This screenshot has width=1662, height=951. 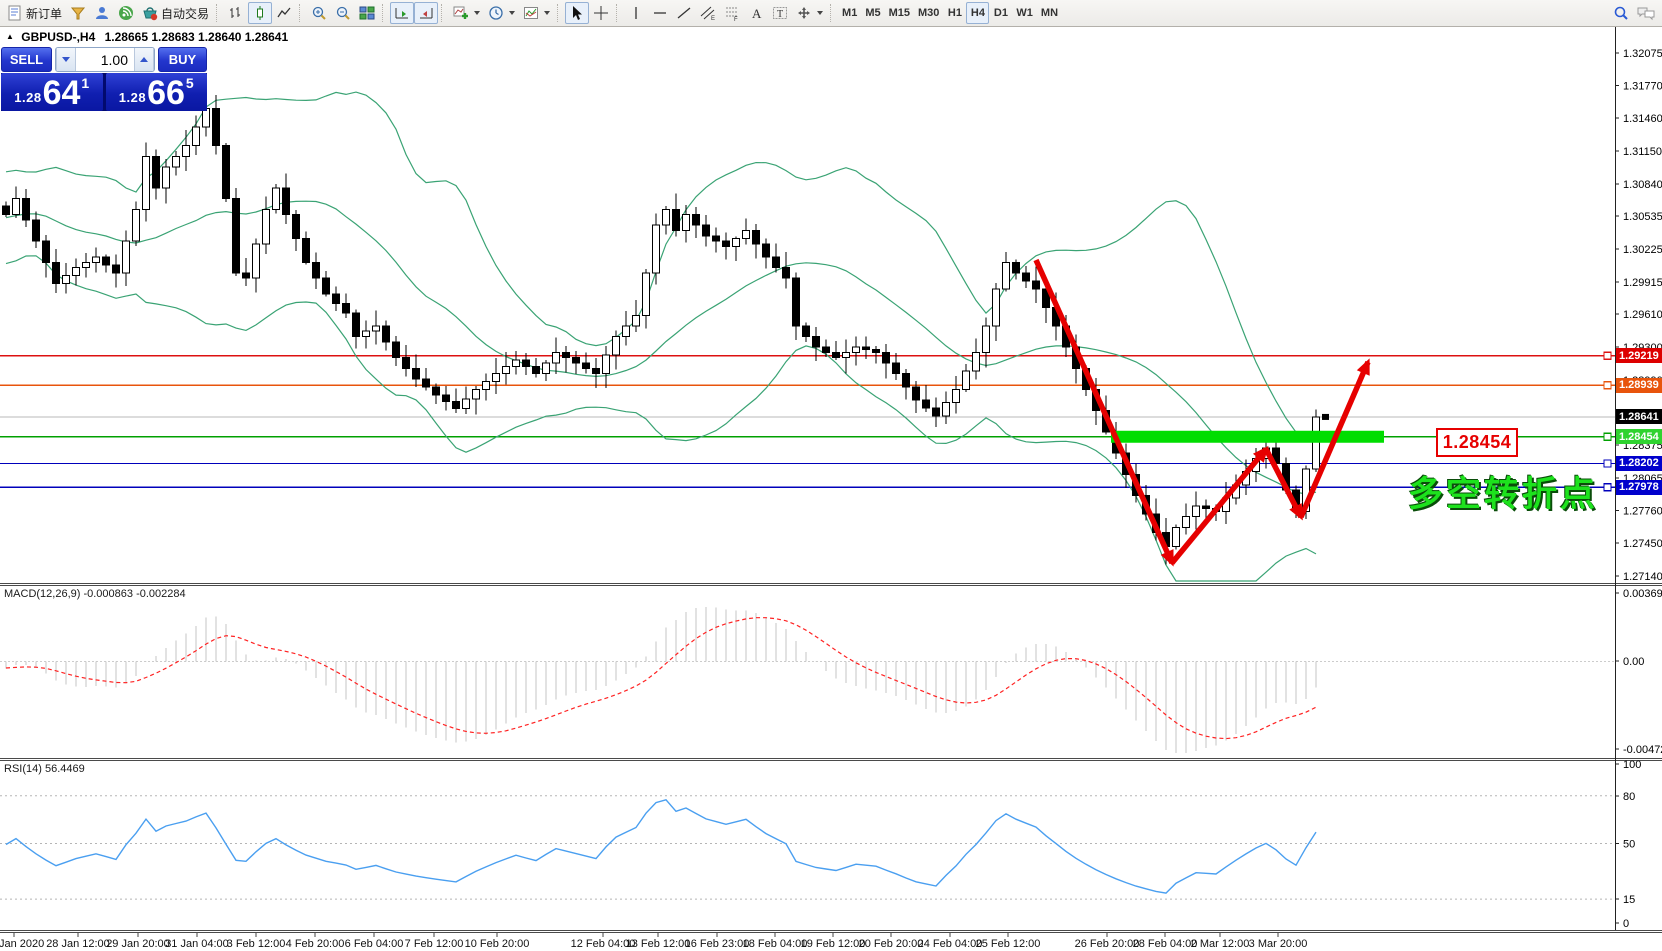 I want to click on text-button: A, so click(x=756, y=13).